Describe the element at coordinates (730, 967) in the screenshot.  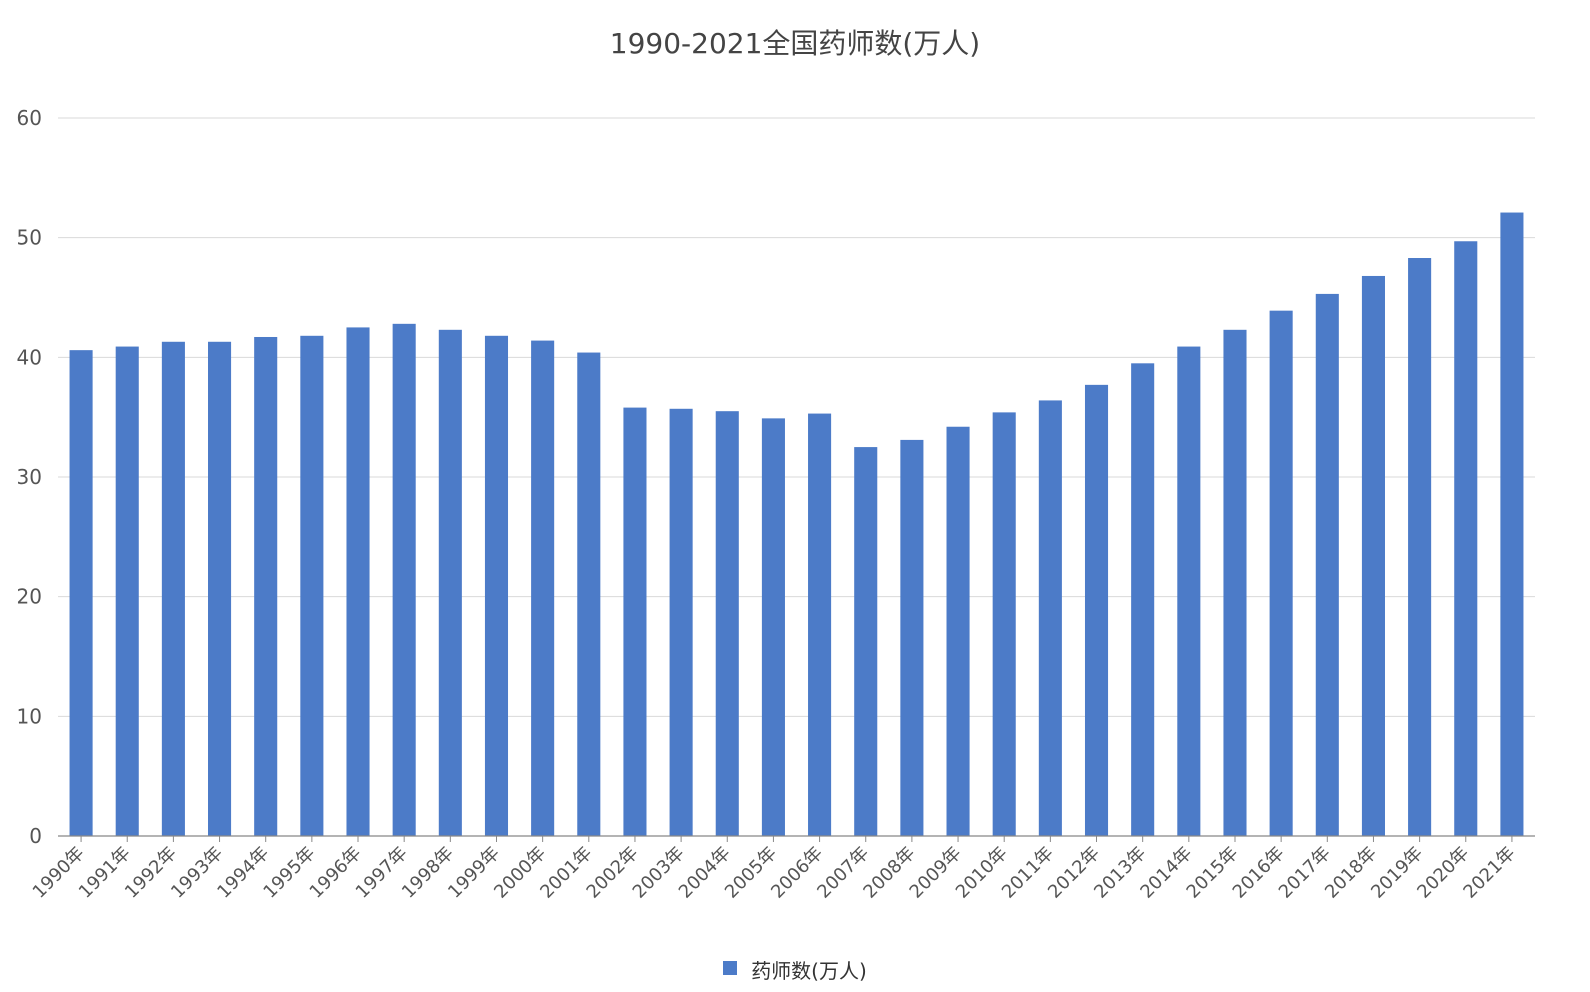
I see `legend-swatch` at that location.